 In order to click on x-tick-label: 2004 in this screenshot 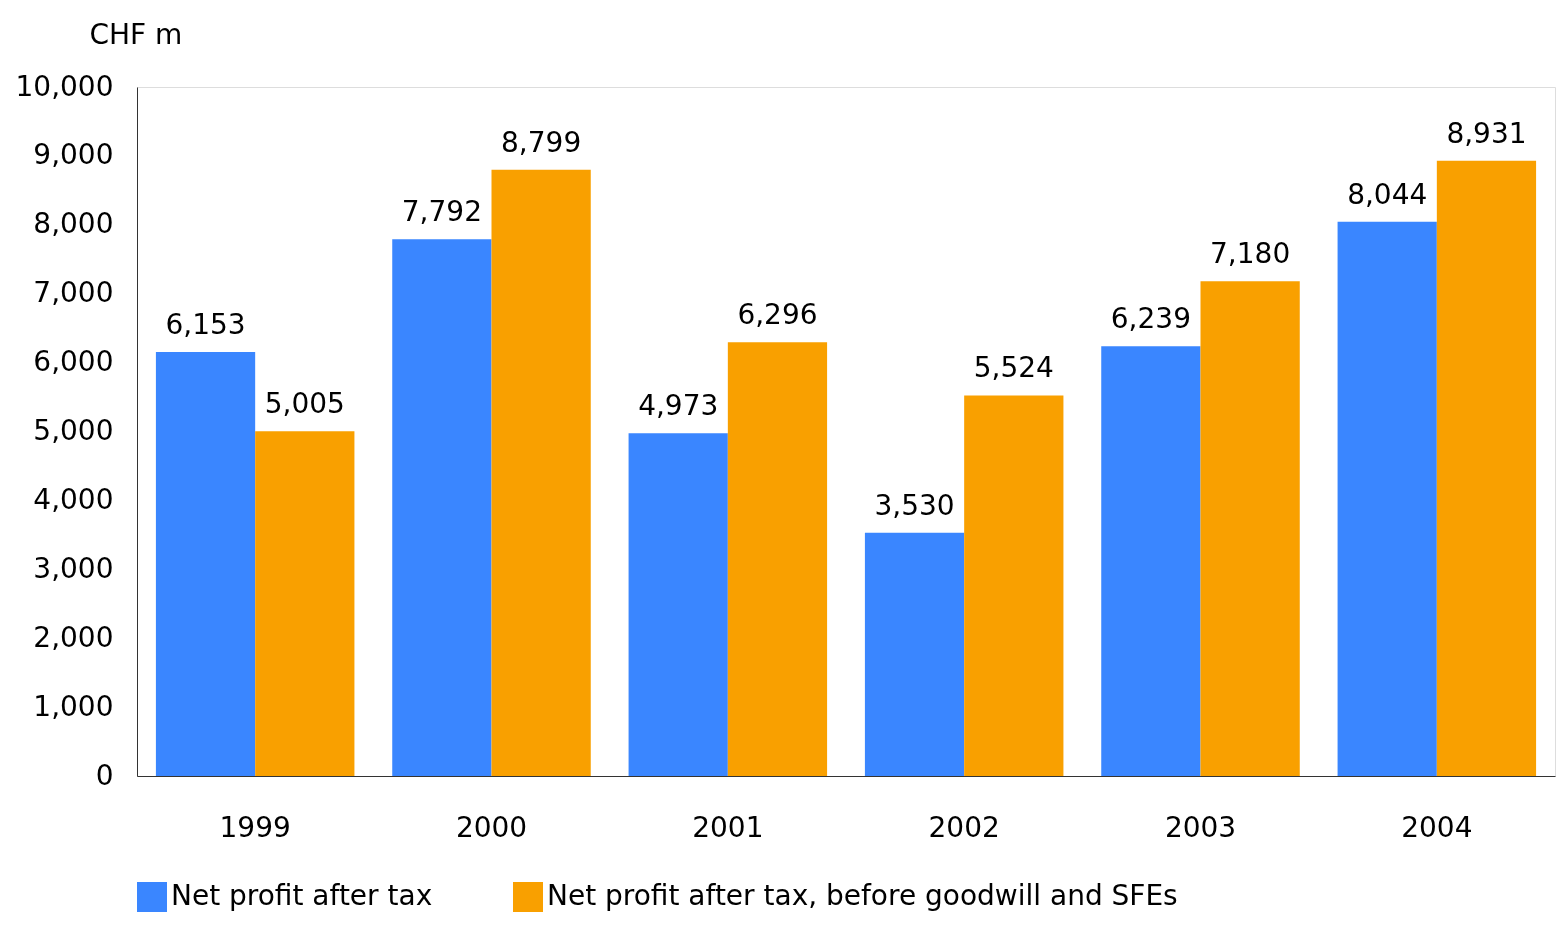, I will do `click(1437, 827)`.